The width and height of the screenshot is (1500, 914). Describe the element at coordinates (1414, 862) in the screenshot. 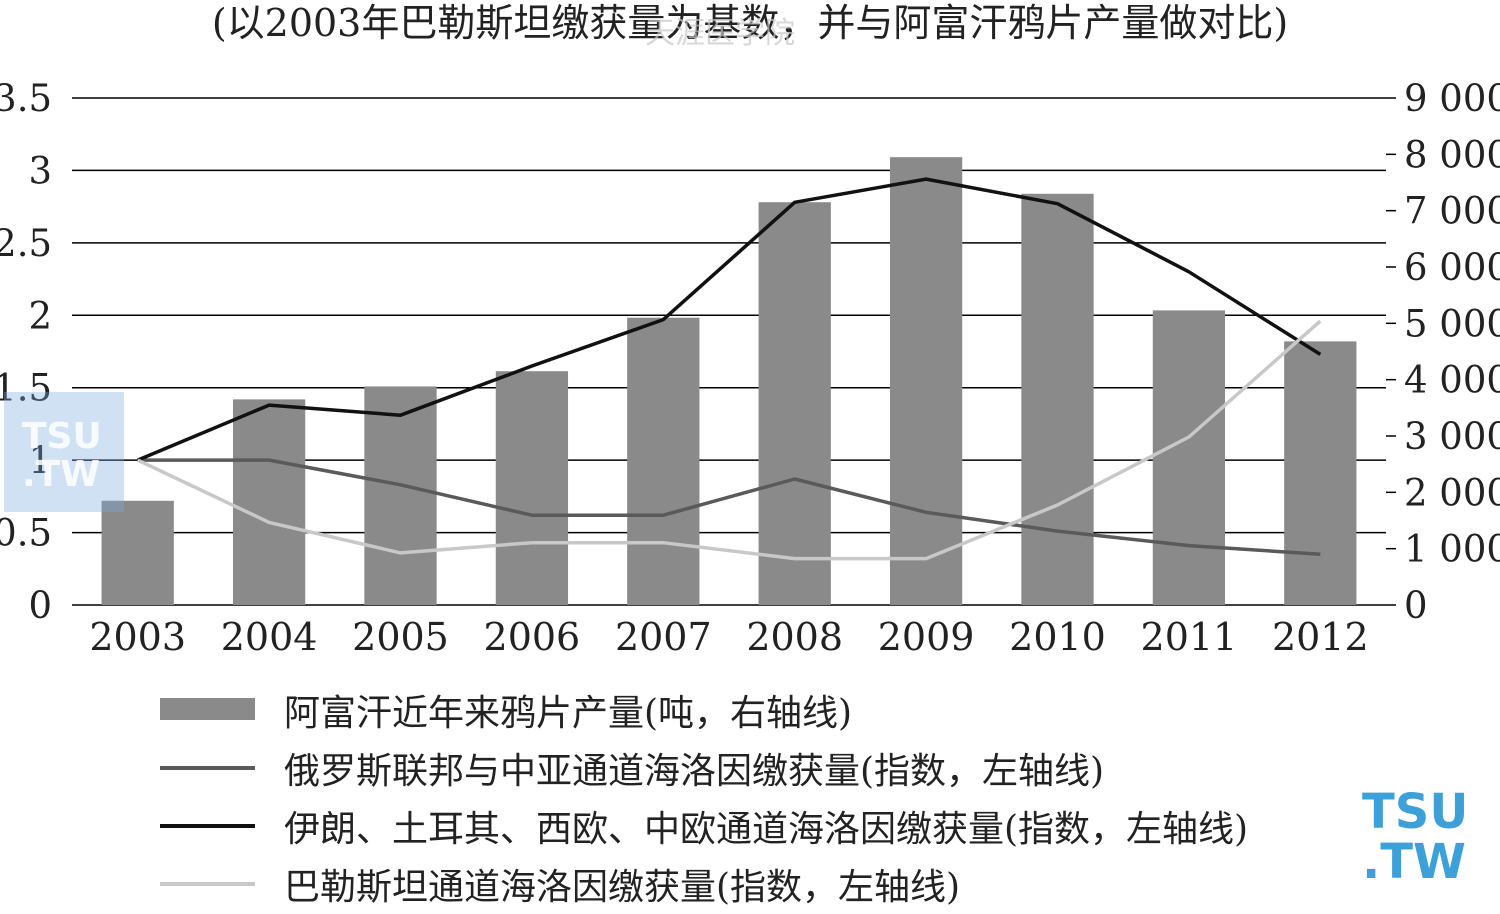

I see `watermark-right-line2: .TW` at that location.